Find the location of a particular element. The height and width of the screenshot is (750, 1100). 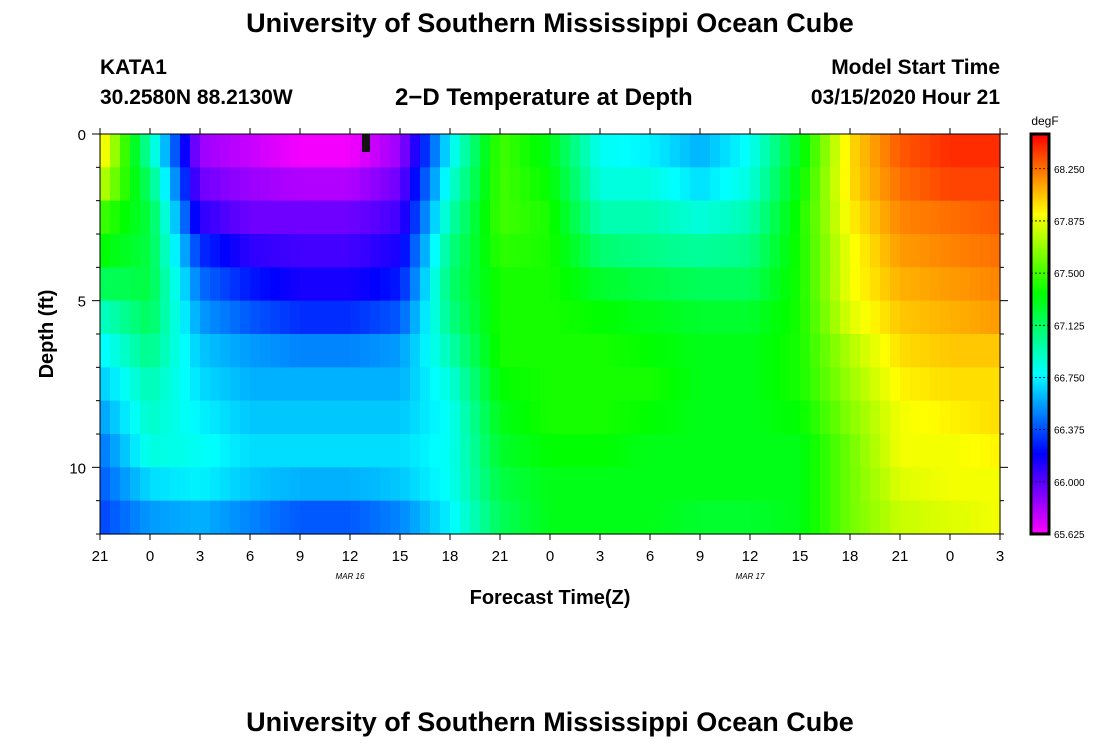

colorbar-tick-label: 66.375 is located at coordinates (1069, 431).